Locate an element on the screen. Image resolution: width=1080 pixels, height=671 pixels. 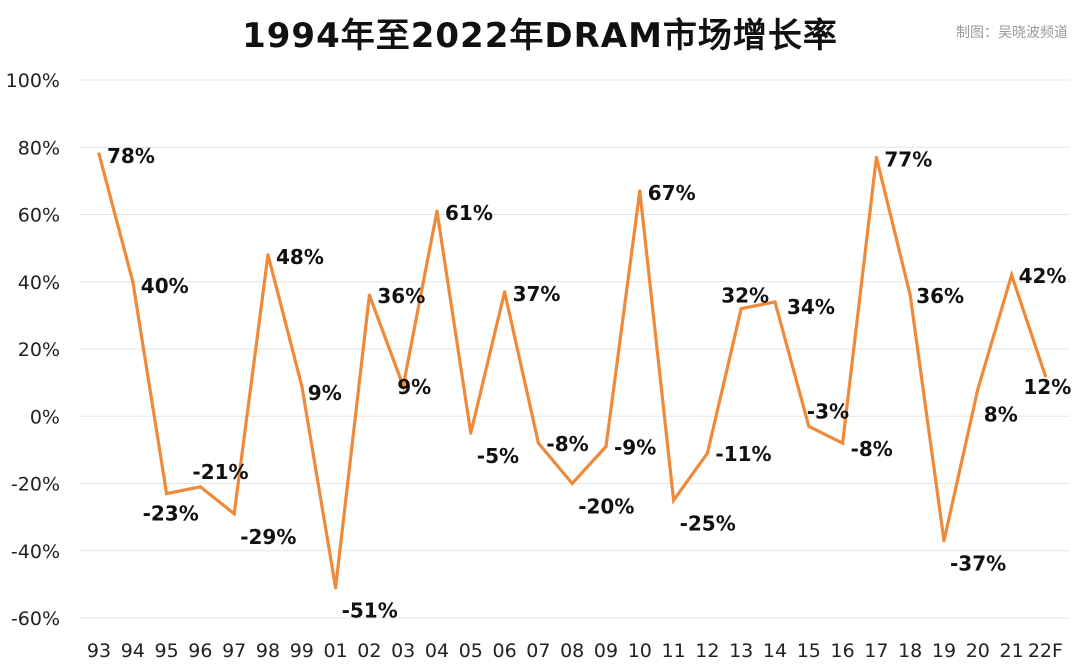
data-label: -5% is located at coordinates (498, 456).